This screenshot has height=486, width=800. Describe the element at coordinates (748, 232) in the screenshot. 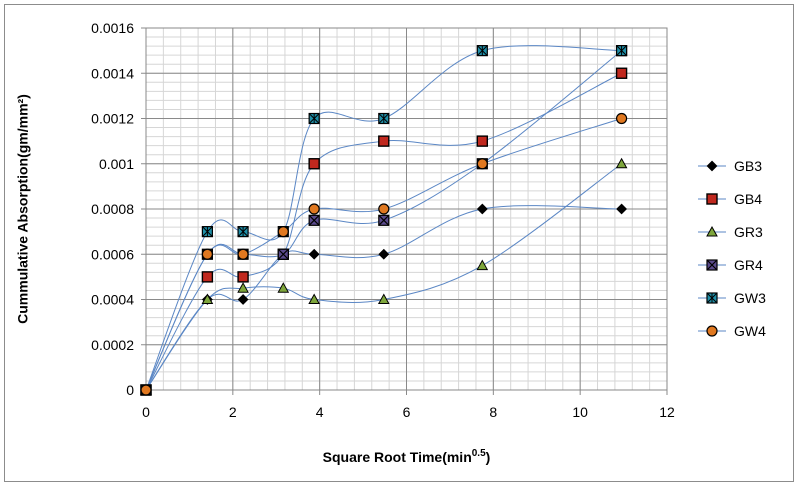

I see `legend-label: GR3` at that location.